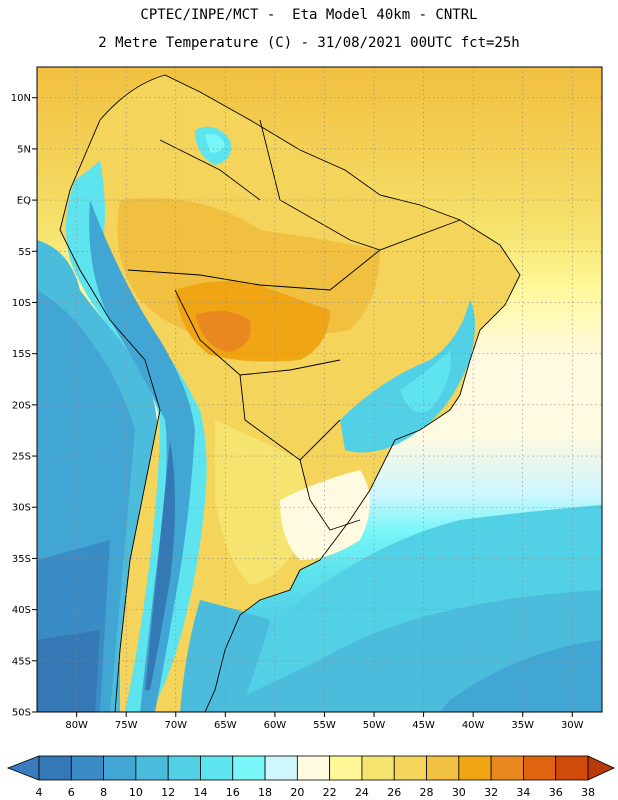 Image resolution: width=618 pixels, height=800 pixels. I want to click on lon-tick-label: 80W, so click(76, 725).